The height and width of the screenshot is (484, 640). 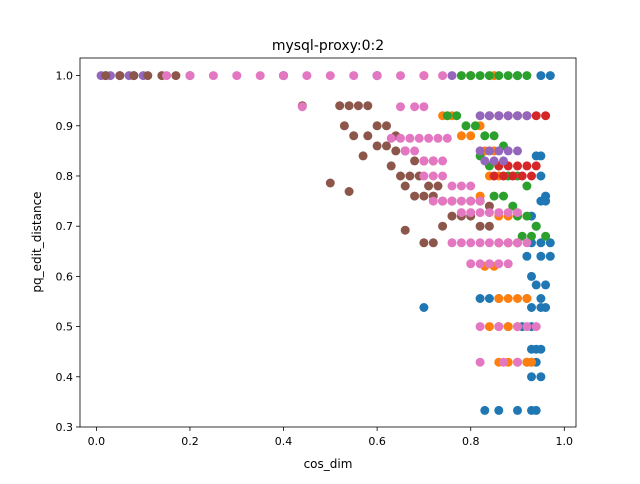 I want to click on y-tick-label: 0.9, so click(x=65, y=126).